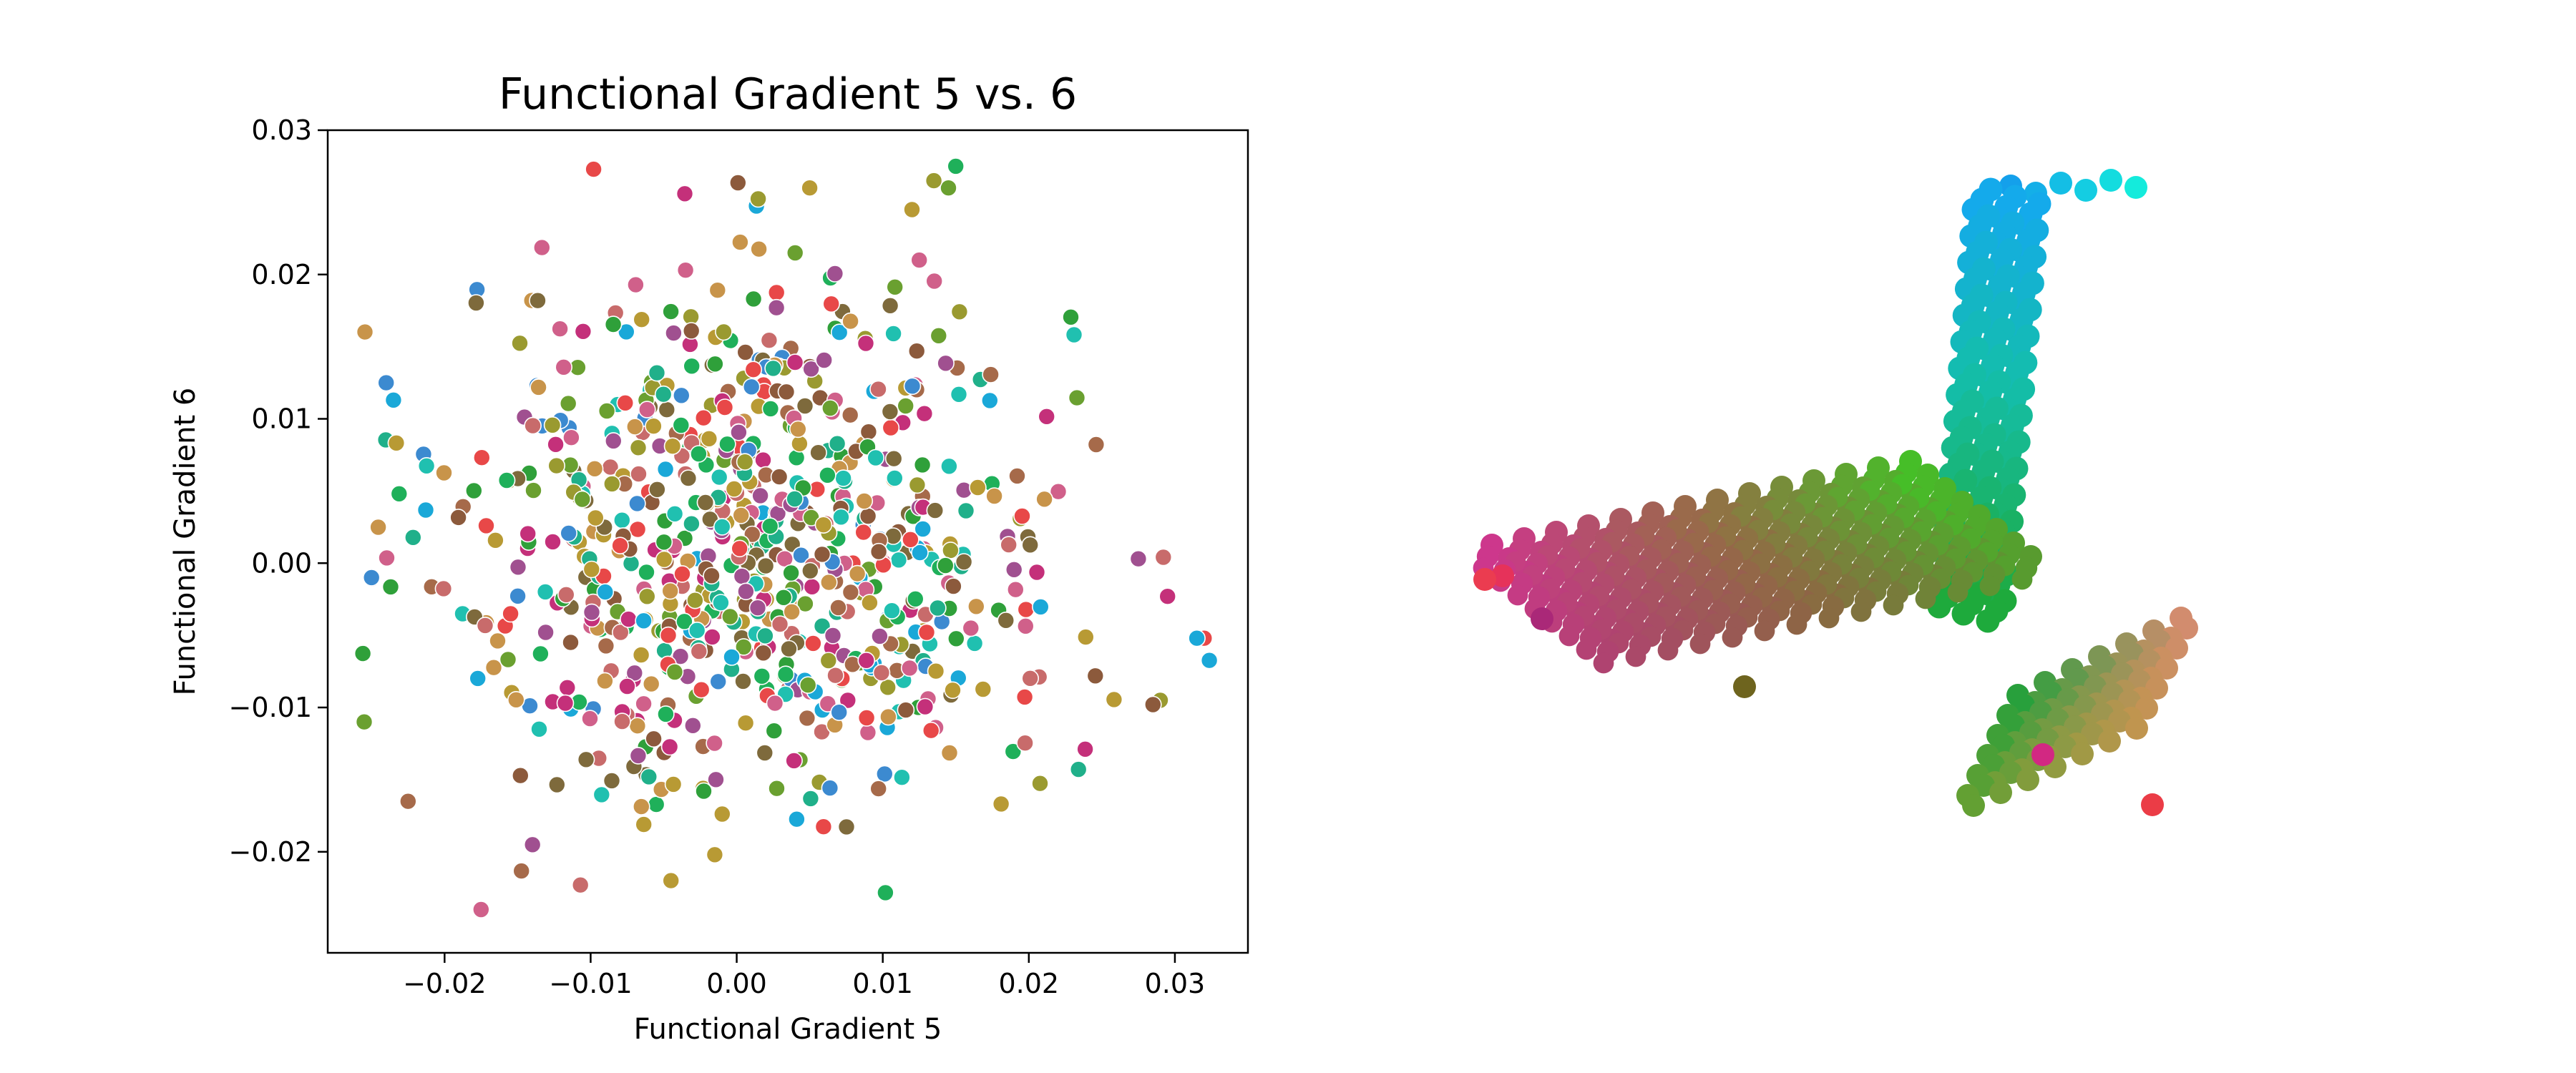  What do you see at coordinates (1175, 983) in the screenshot?
I see `x-tick-label: 0.03` at bounding box center [1175, 983].